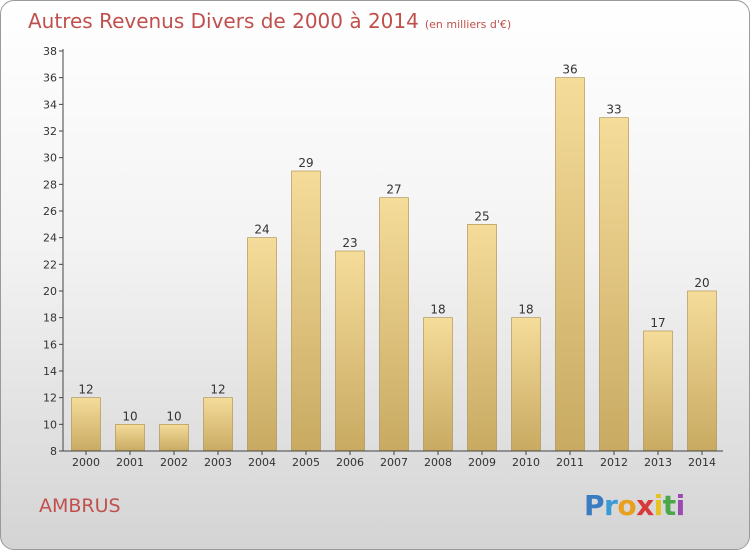 Image resolution: width=750 pixels, height=550 pixels. I want to click on bar-2000, so click(86, 424).